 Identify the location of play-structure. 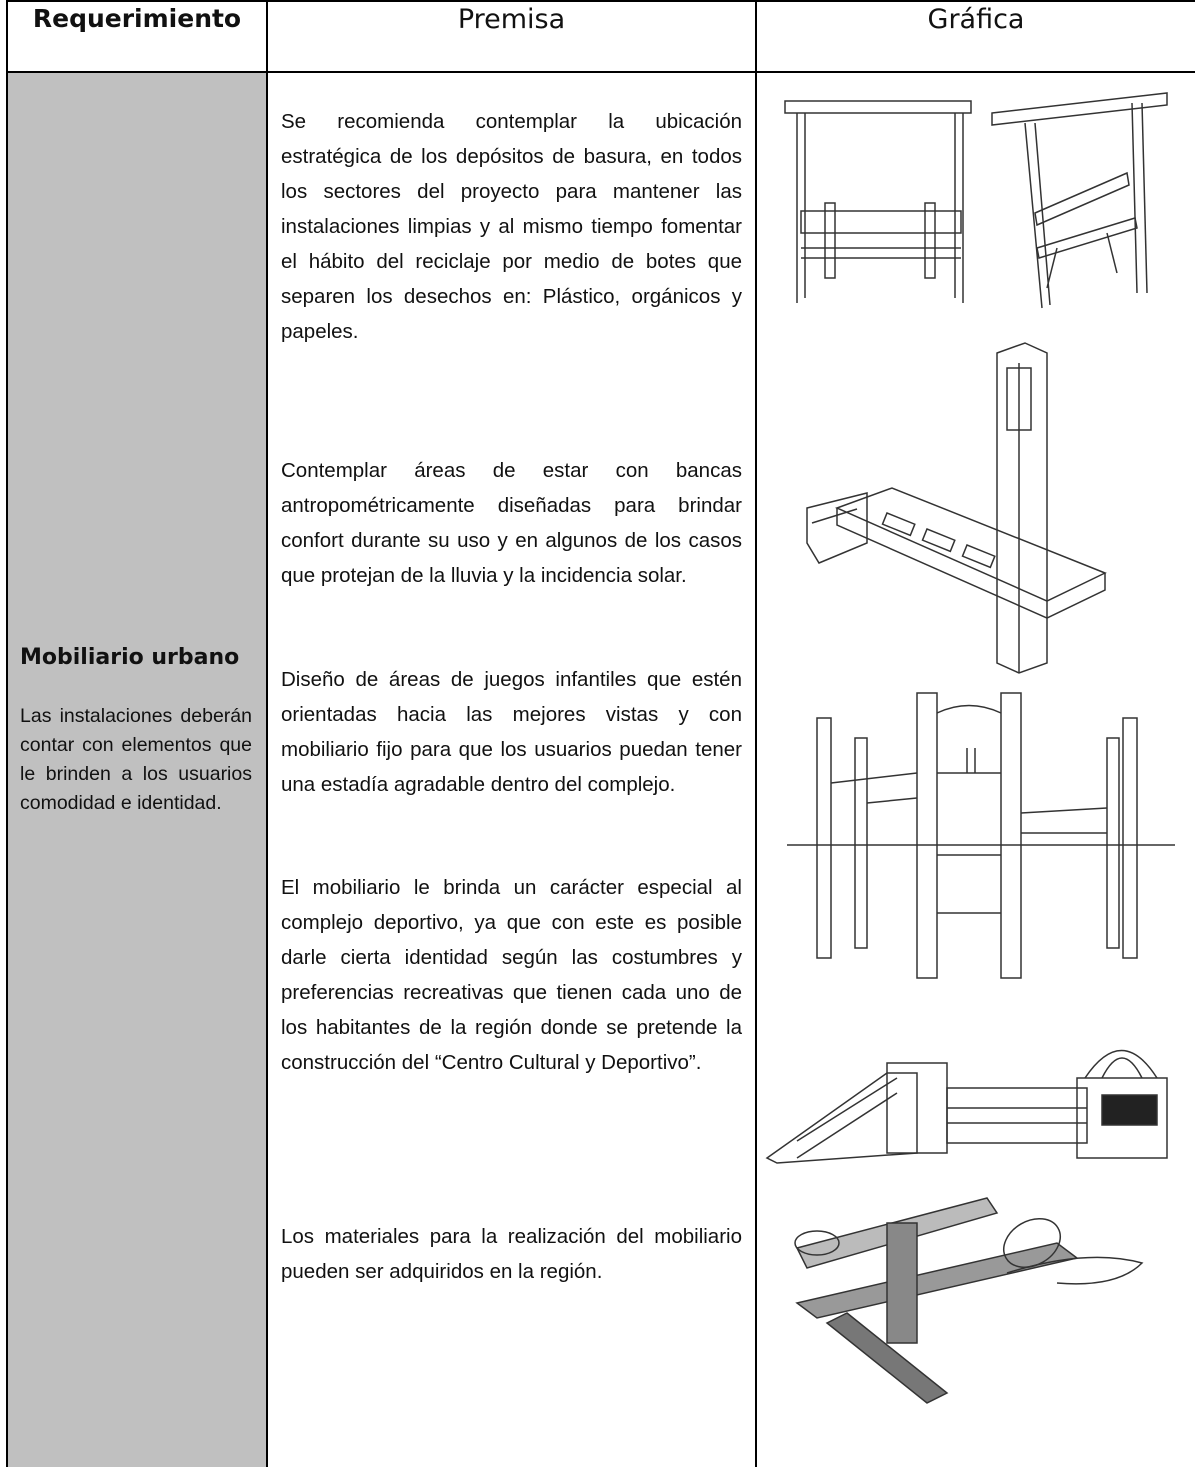
(981, 835).